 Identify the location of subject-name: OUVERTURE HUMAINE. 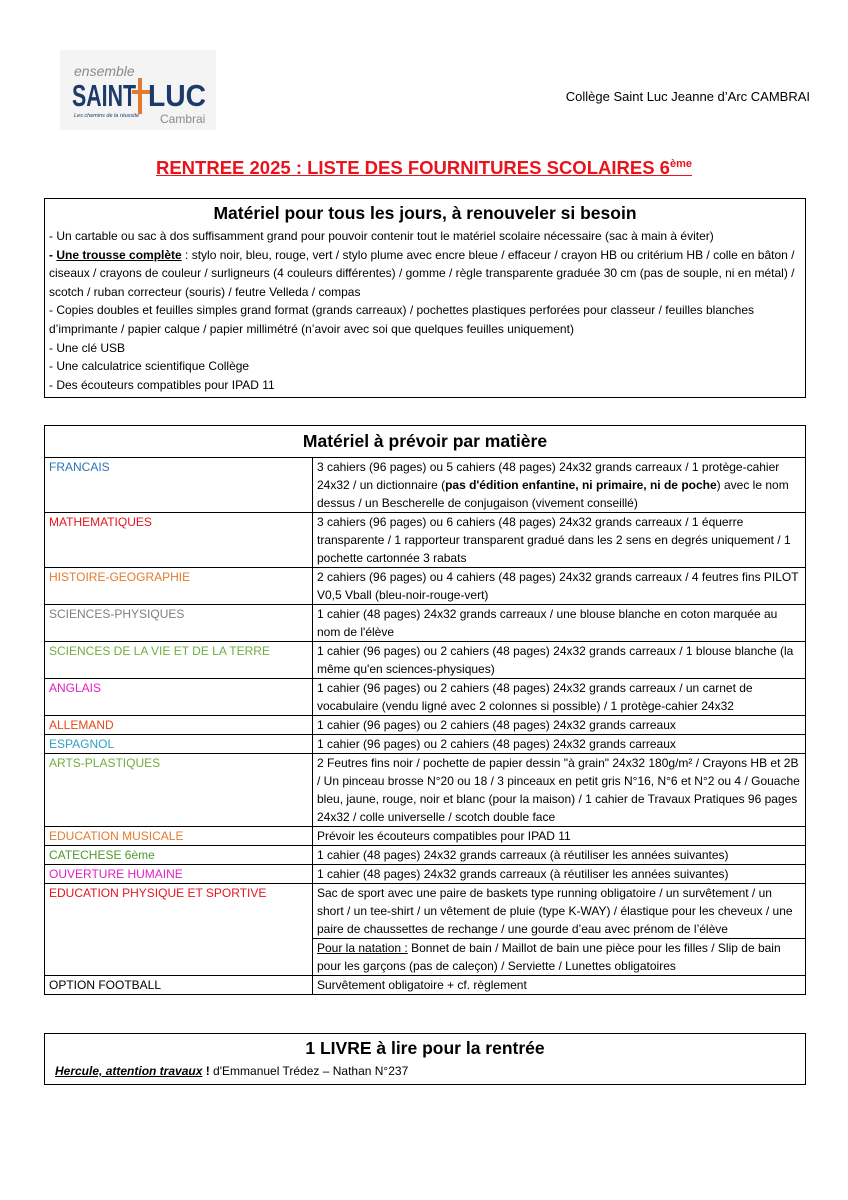
(179, 874).